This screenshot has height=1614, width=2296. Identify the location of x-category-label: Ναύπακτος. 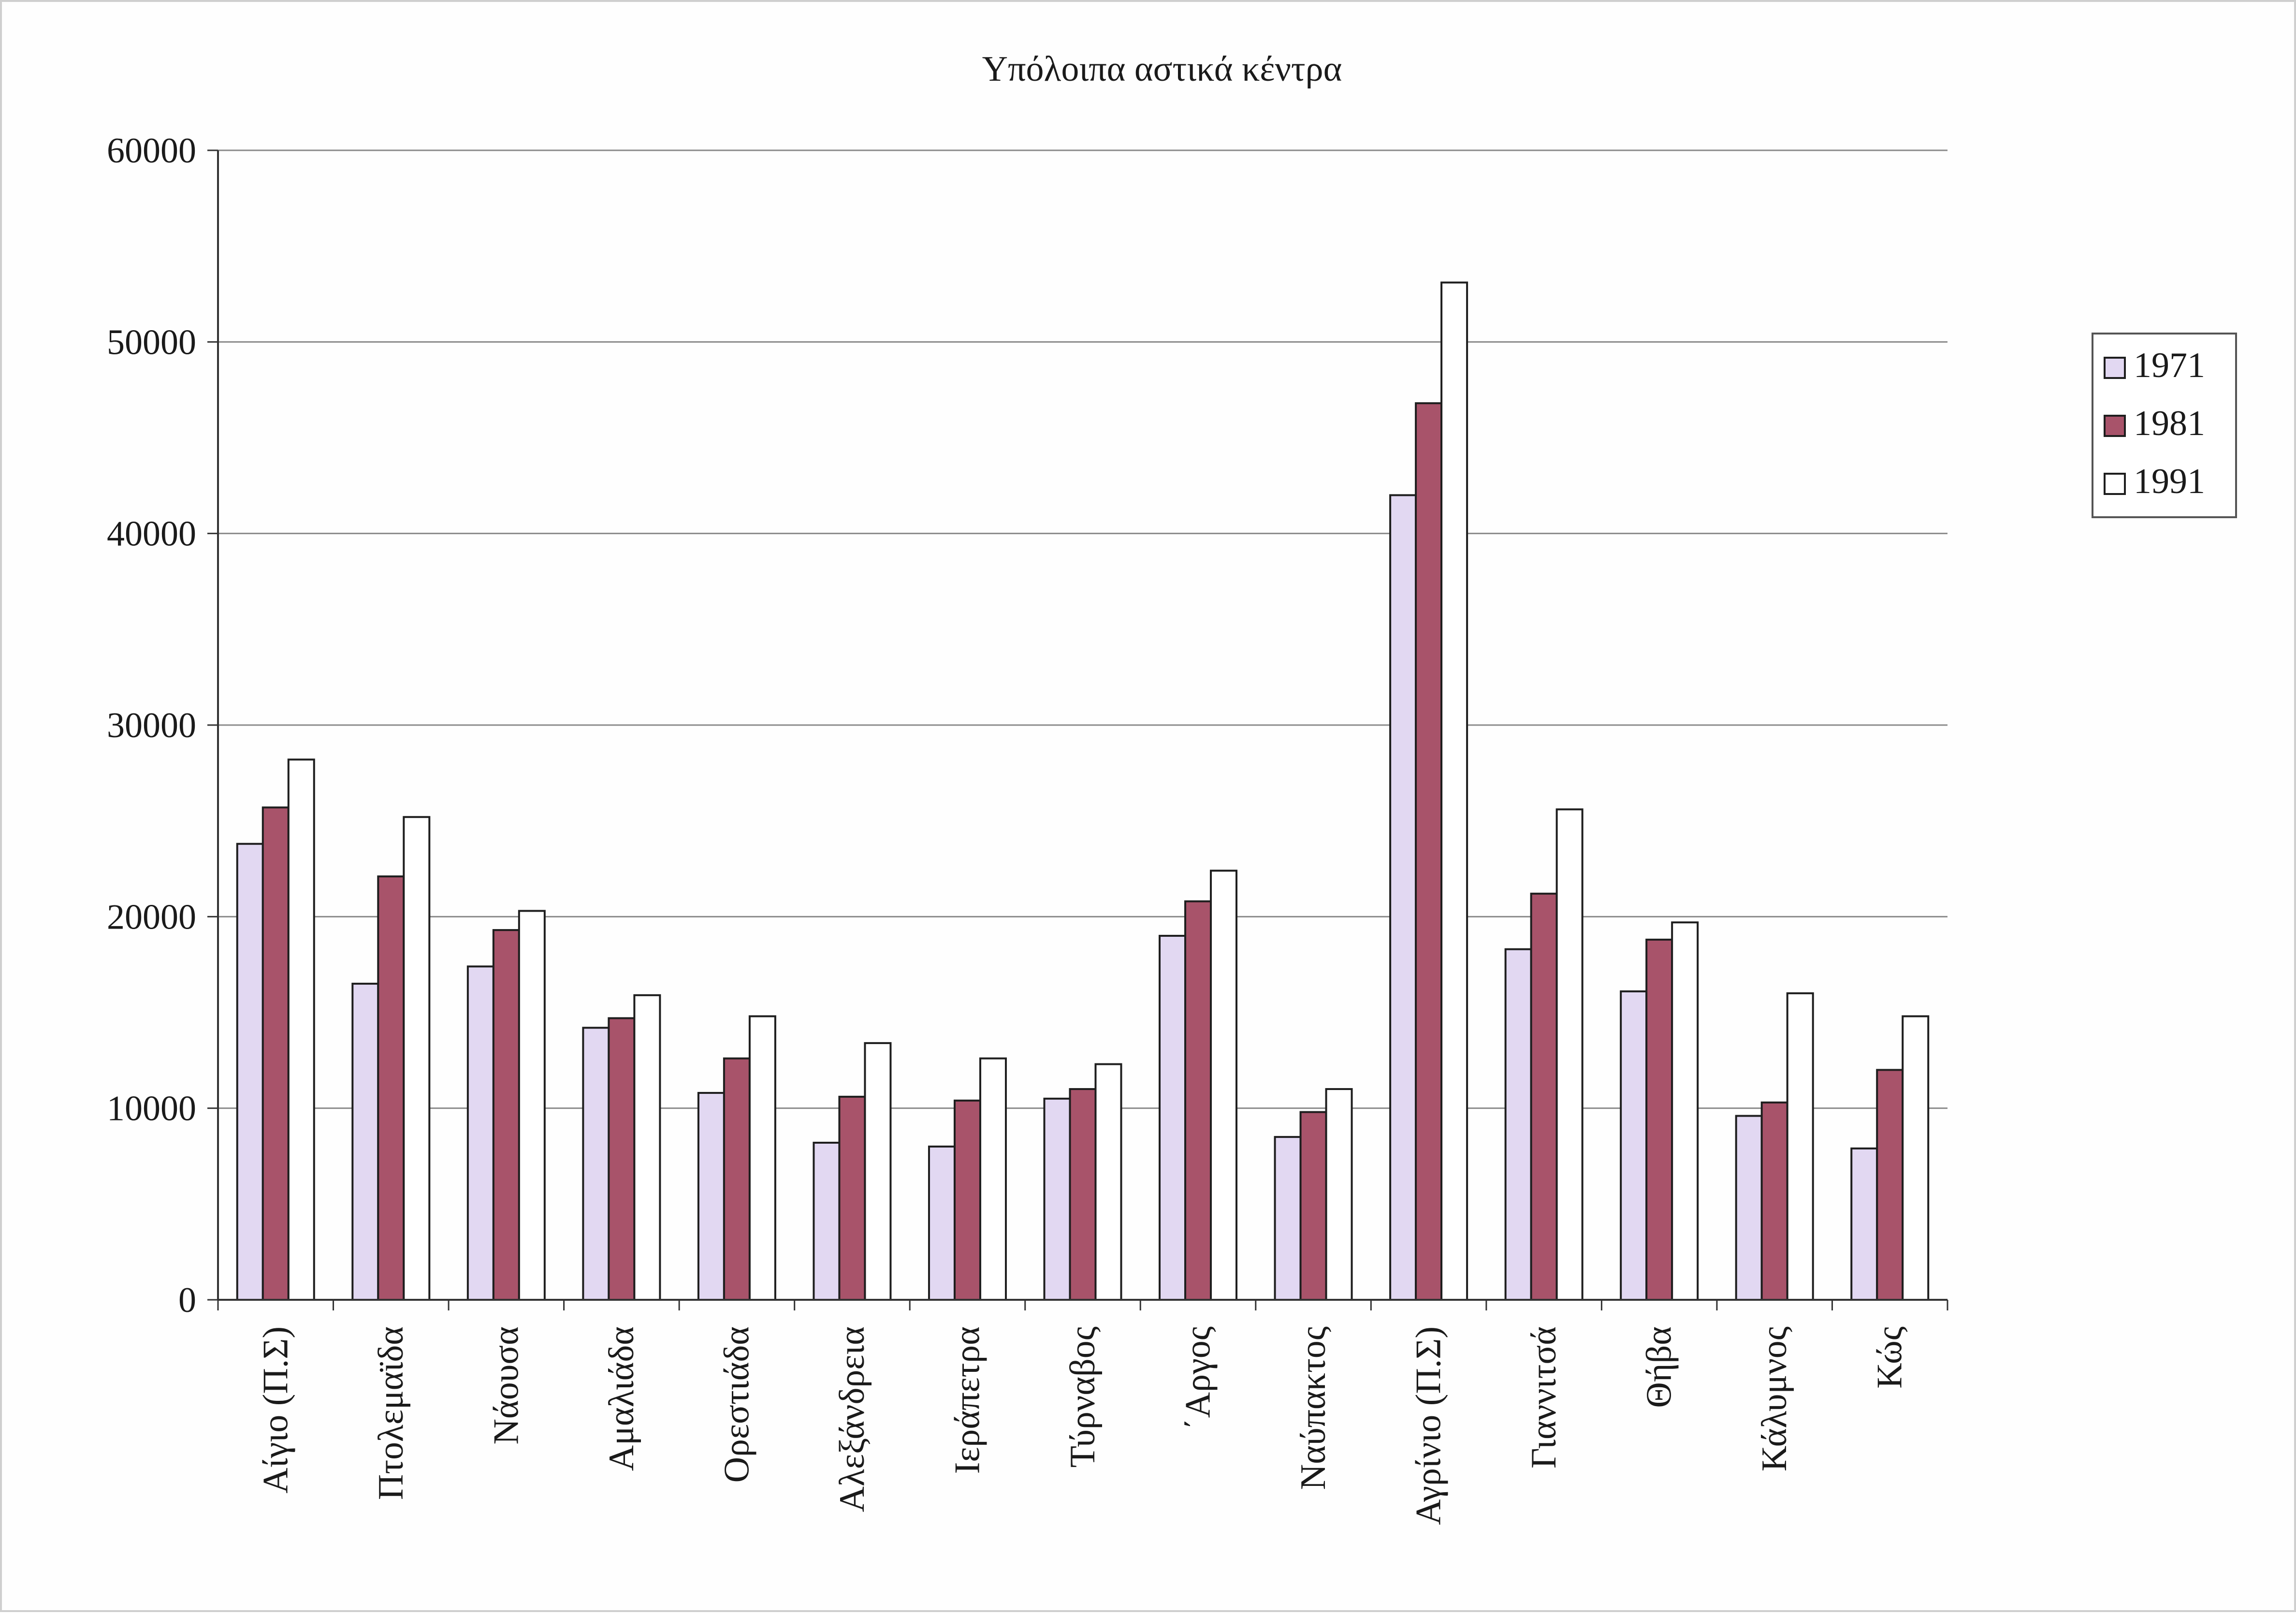
(1313, 1408).